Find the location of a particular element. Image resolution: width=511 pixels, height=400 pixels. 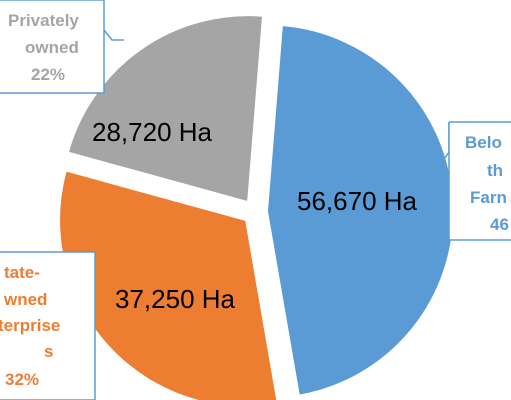

callout-orange-line-5: 32% is located at coordinates (22, 379).